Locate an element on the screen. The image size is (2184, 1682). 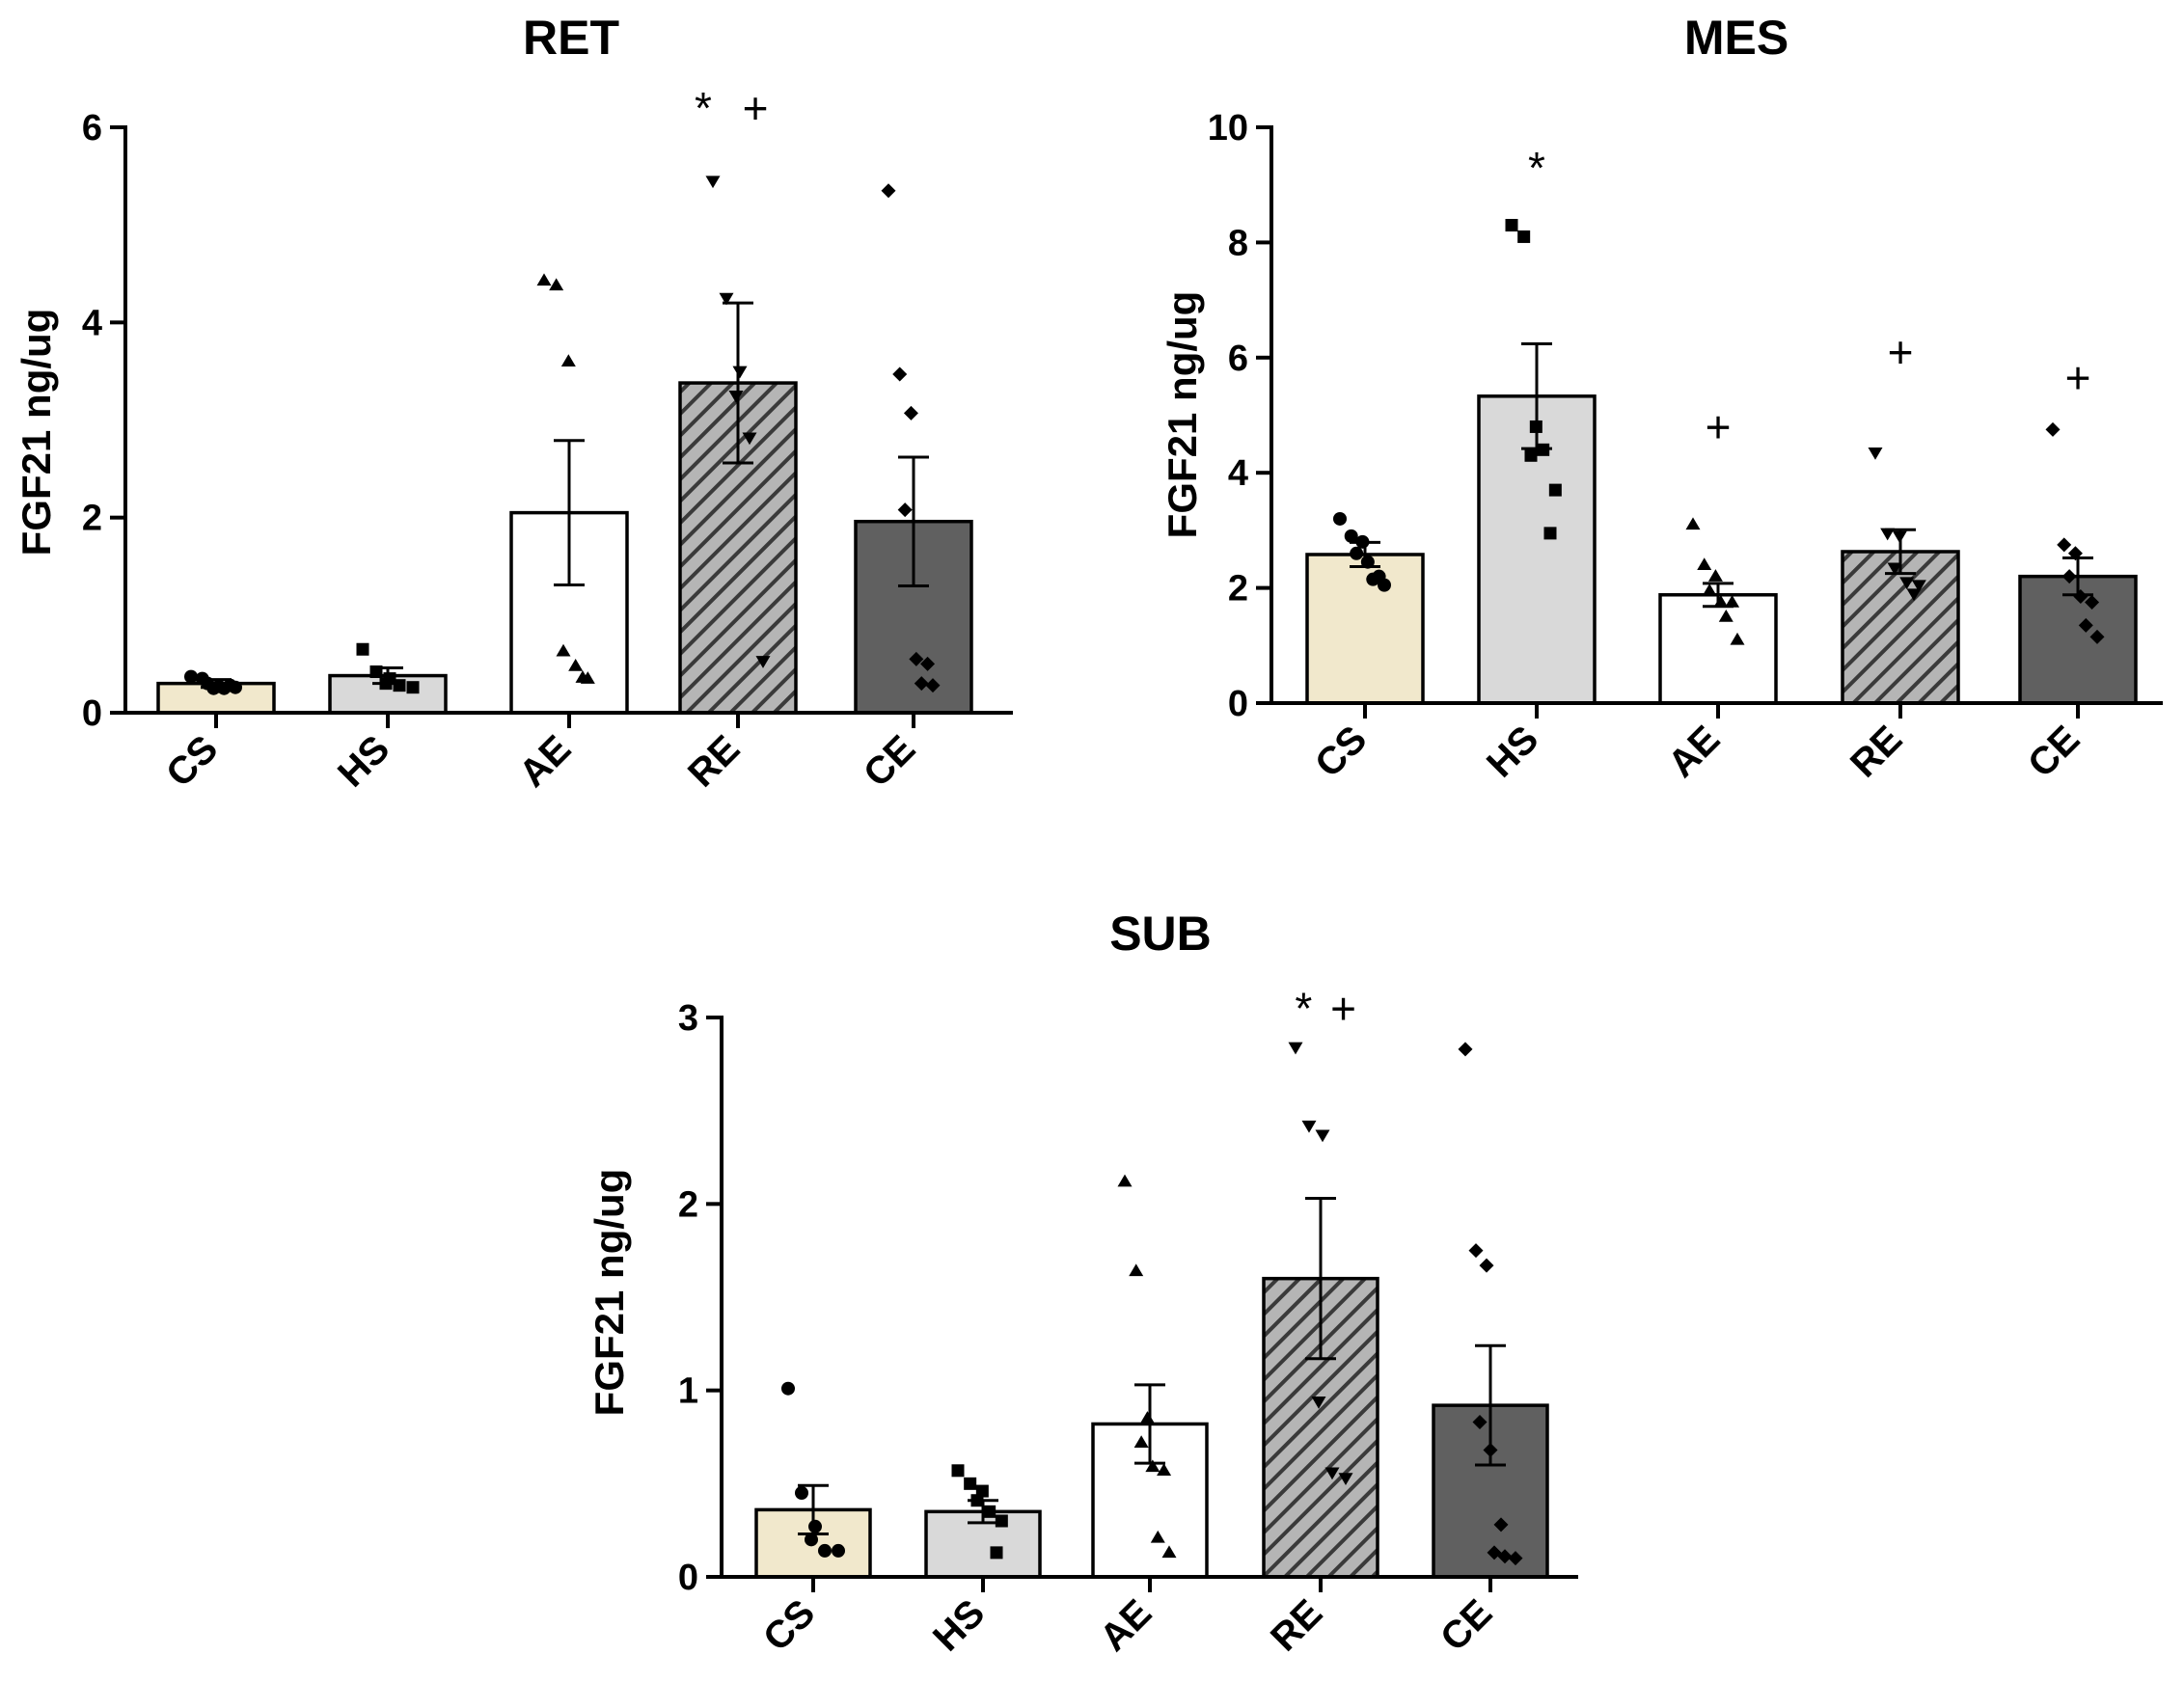
error-bar-ae is located at coordinates (570, 512).